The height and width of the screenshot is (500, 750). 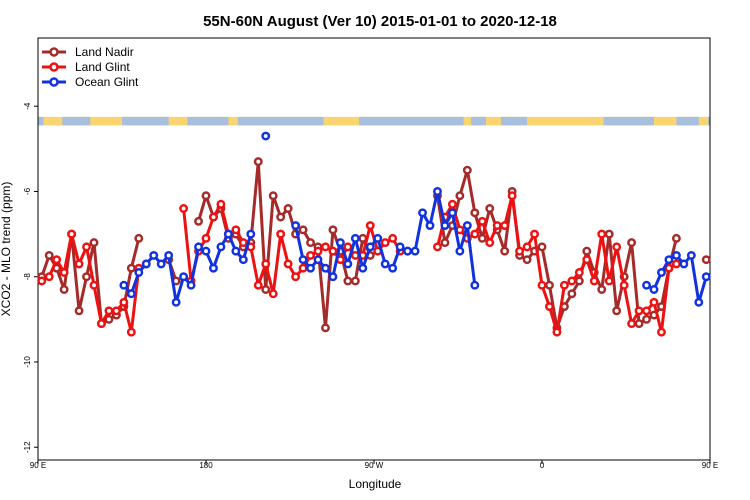 What do you see at coordinates (542, 465) in the screenshot?
I see `x-tick-label: 0` at bounding box center [542, 465].